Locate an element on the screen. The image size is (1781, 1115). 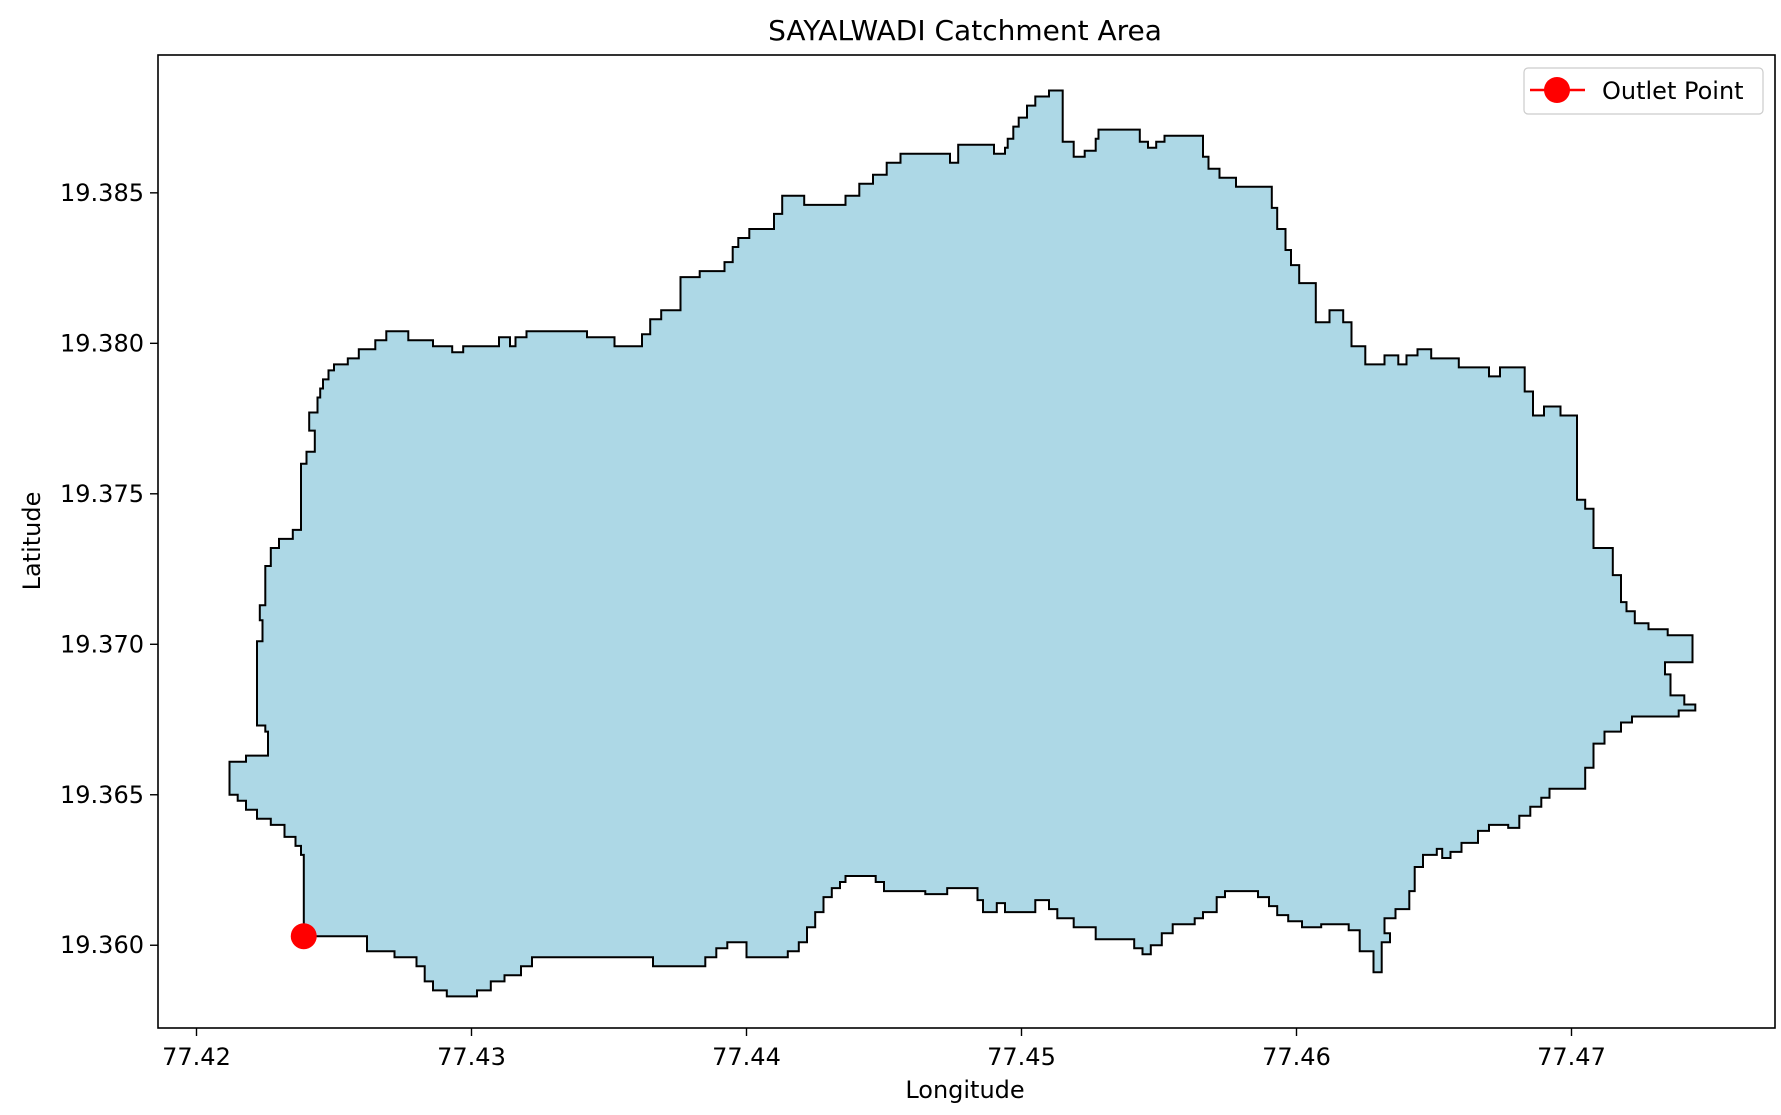
y-tick-label: 19.375 is located at coordinates (102, 494).